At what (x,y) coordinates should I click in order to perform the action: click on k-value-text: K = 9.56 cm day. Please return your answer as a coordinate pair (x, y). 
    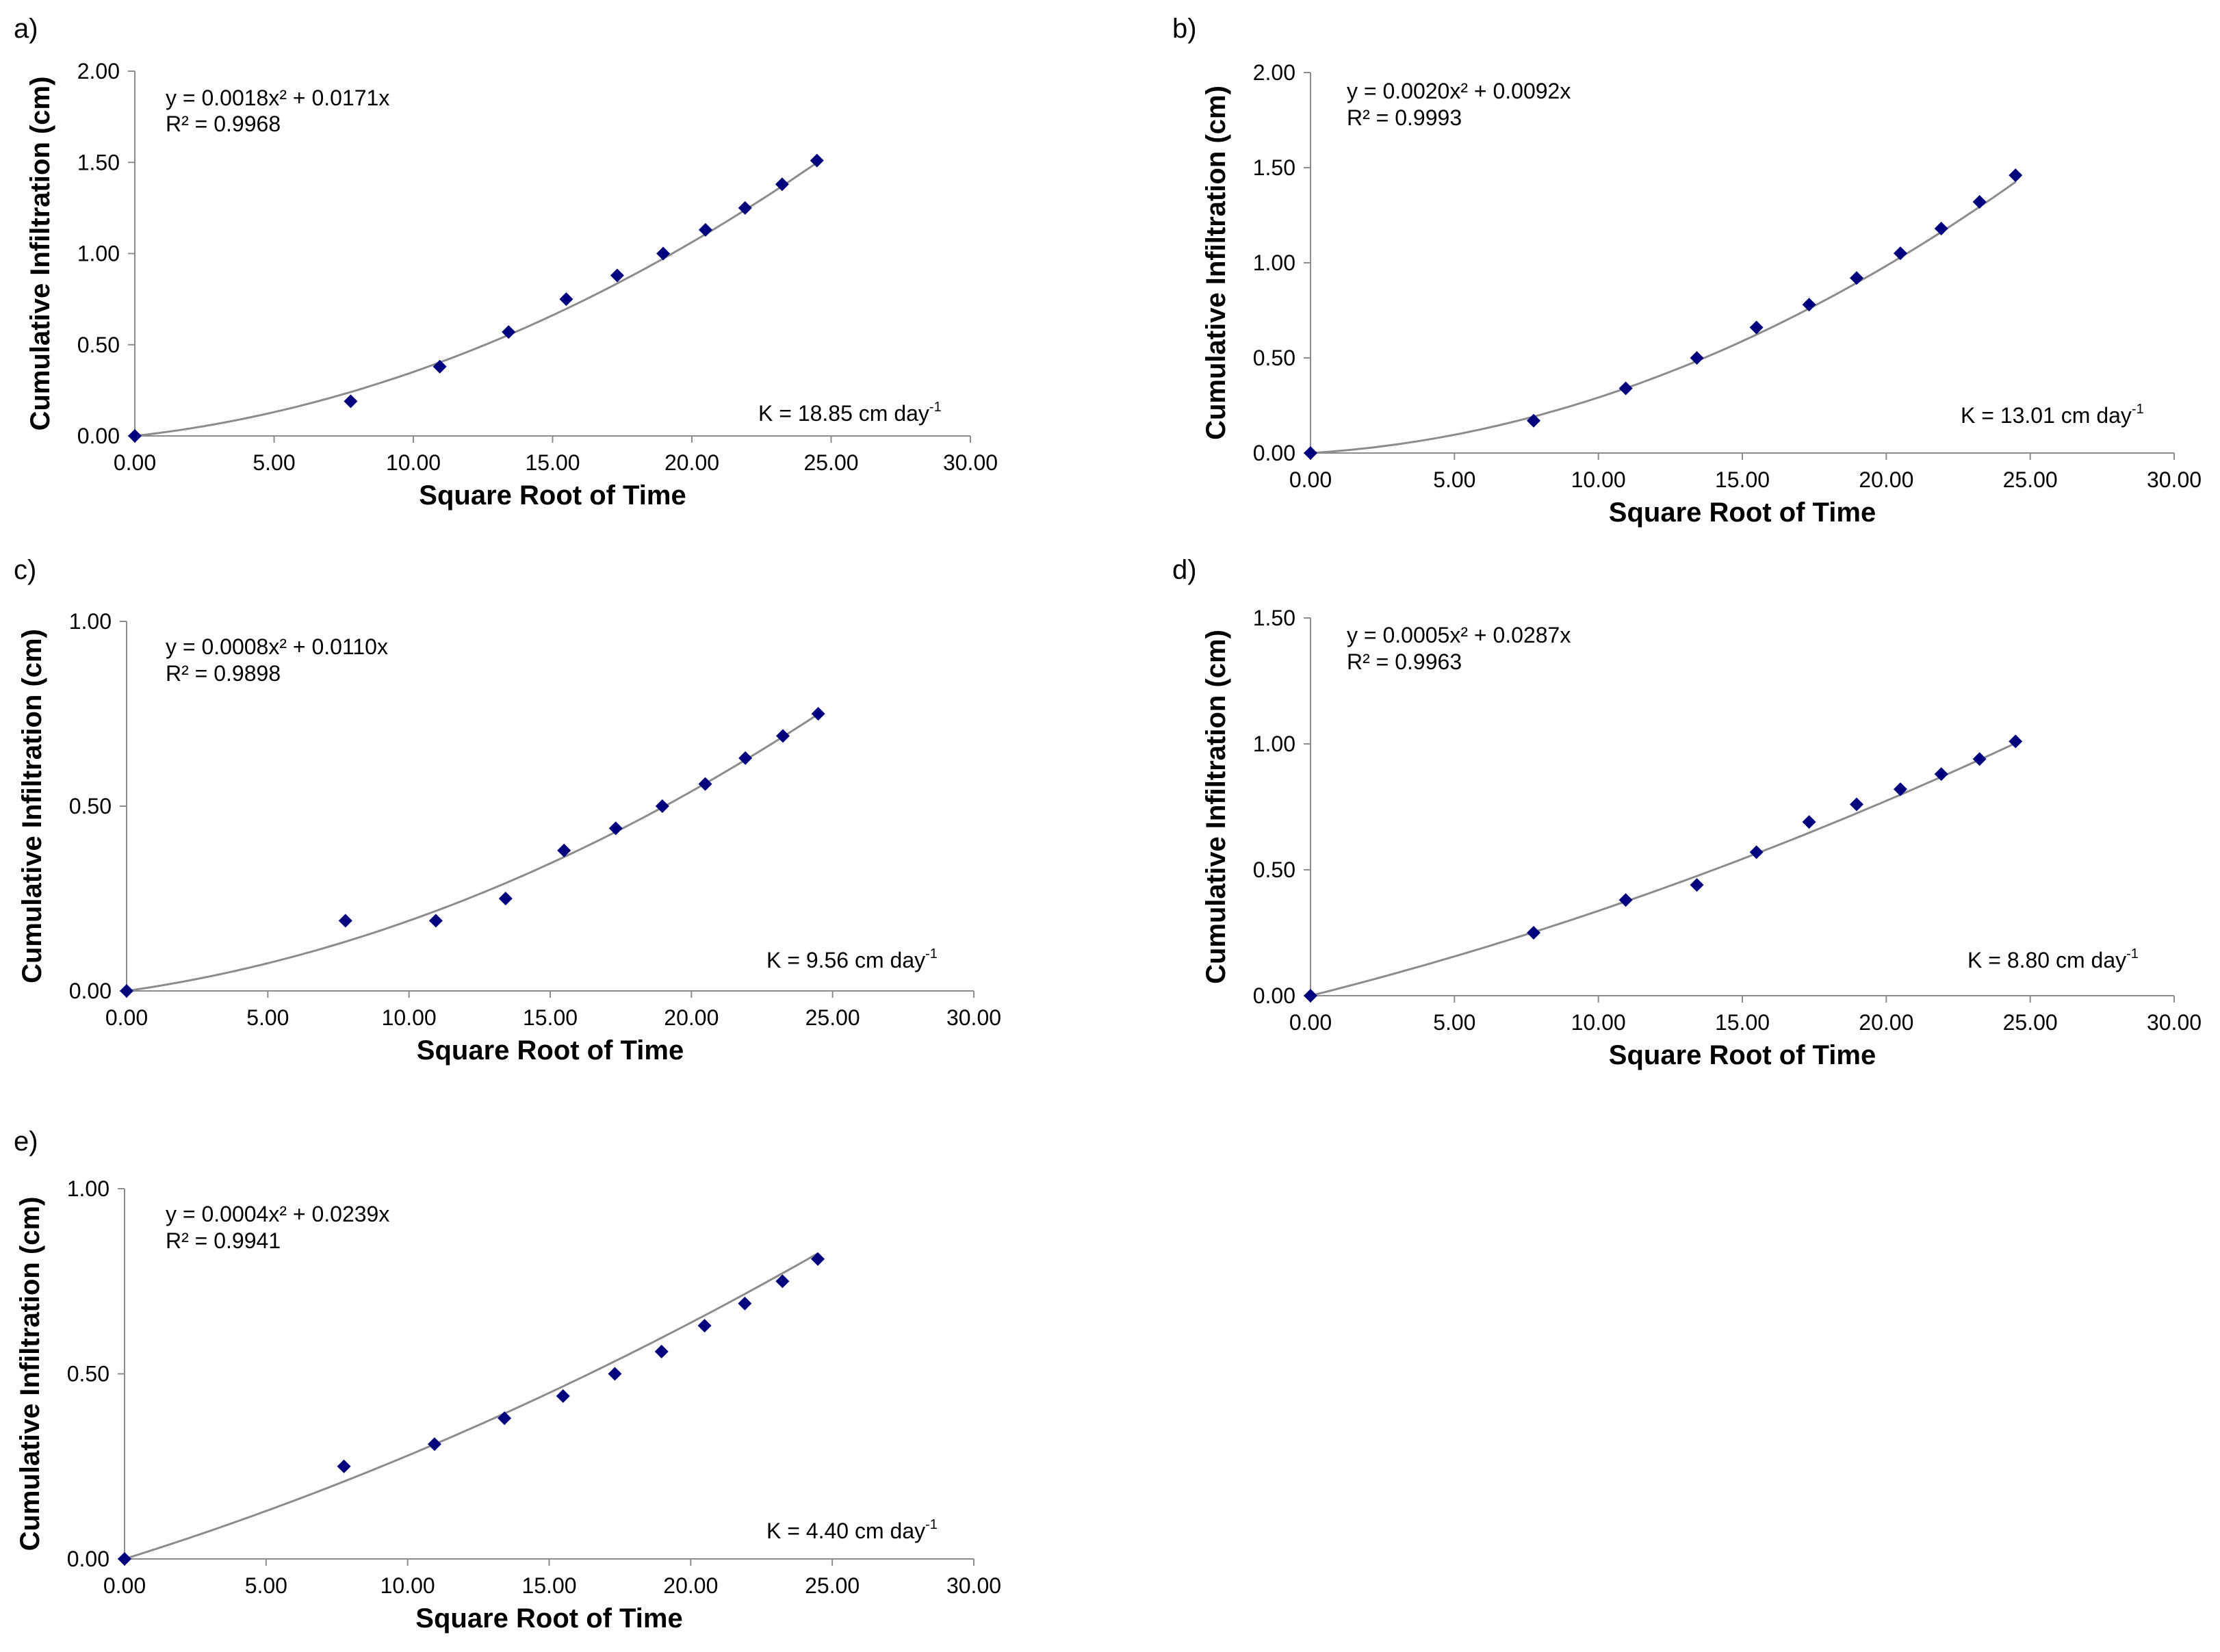
    Looking at the image, I should click on (845, 960).